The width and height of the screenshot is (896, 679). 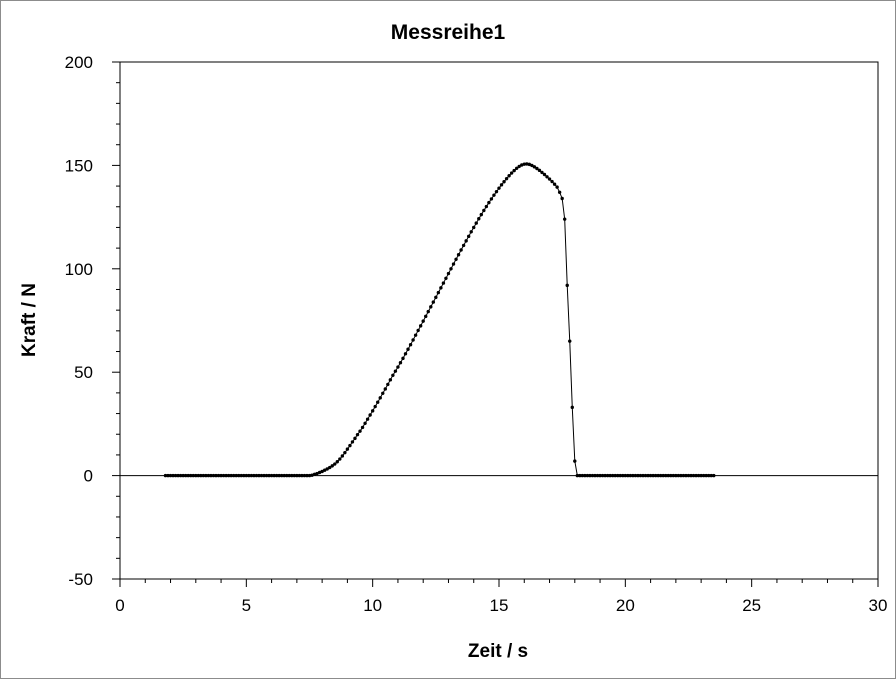 I want to click on x-tick-label: 25, so click(x=751, y=605).